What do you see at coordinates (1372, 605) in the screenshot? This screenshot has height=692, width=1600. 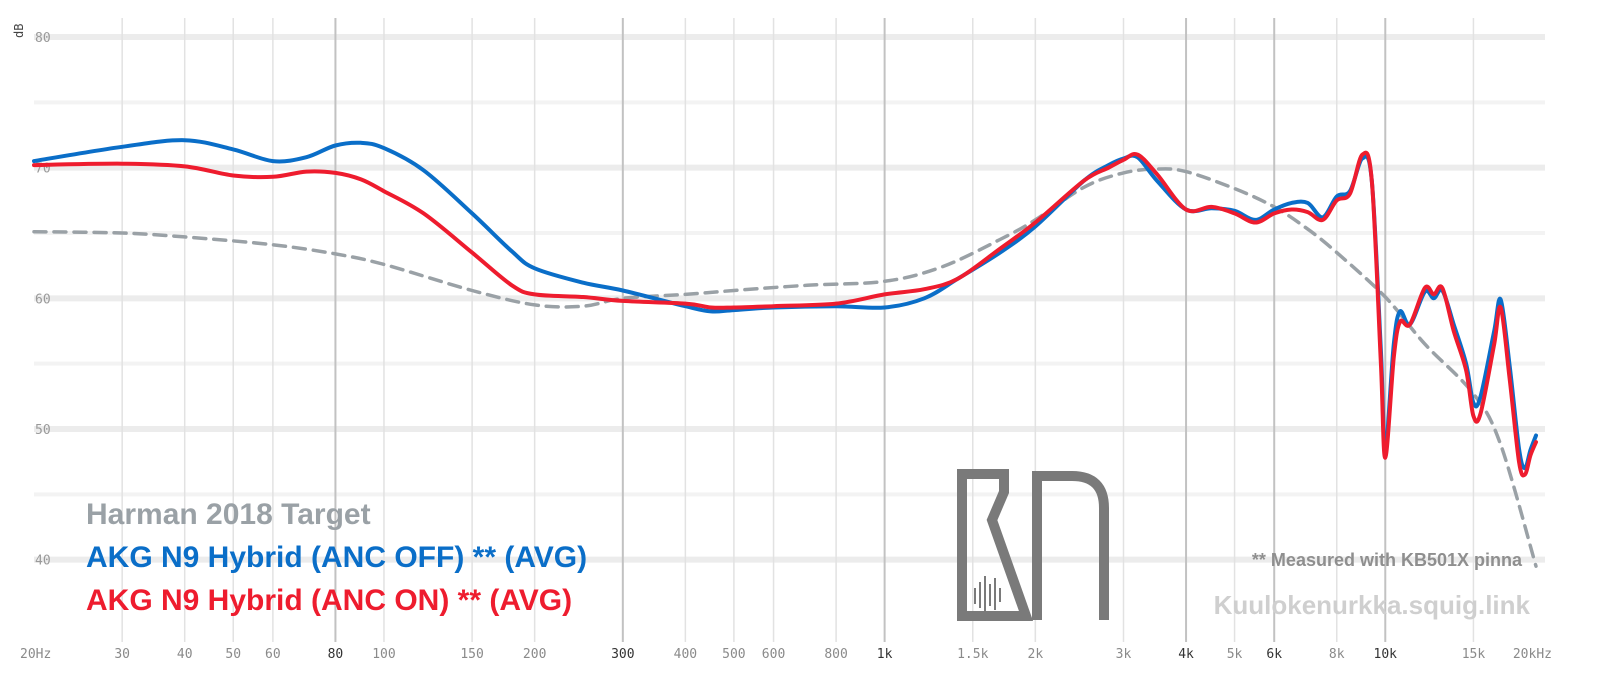 I see `site-watermark: Kuulokenurkka.squig.link` at bounding box center [1372, 605].